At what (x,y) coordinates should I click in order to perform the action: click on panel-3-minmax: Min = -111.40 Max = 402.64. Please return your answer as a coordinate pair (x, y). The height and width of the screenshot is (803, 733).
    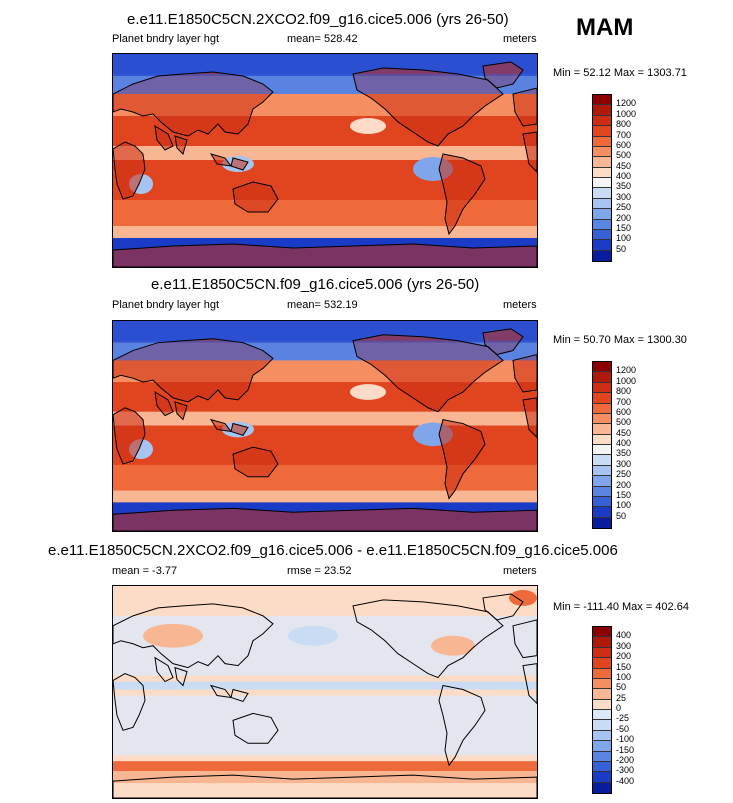
    Looking at the image, I should click on (621, 607).